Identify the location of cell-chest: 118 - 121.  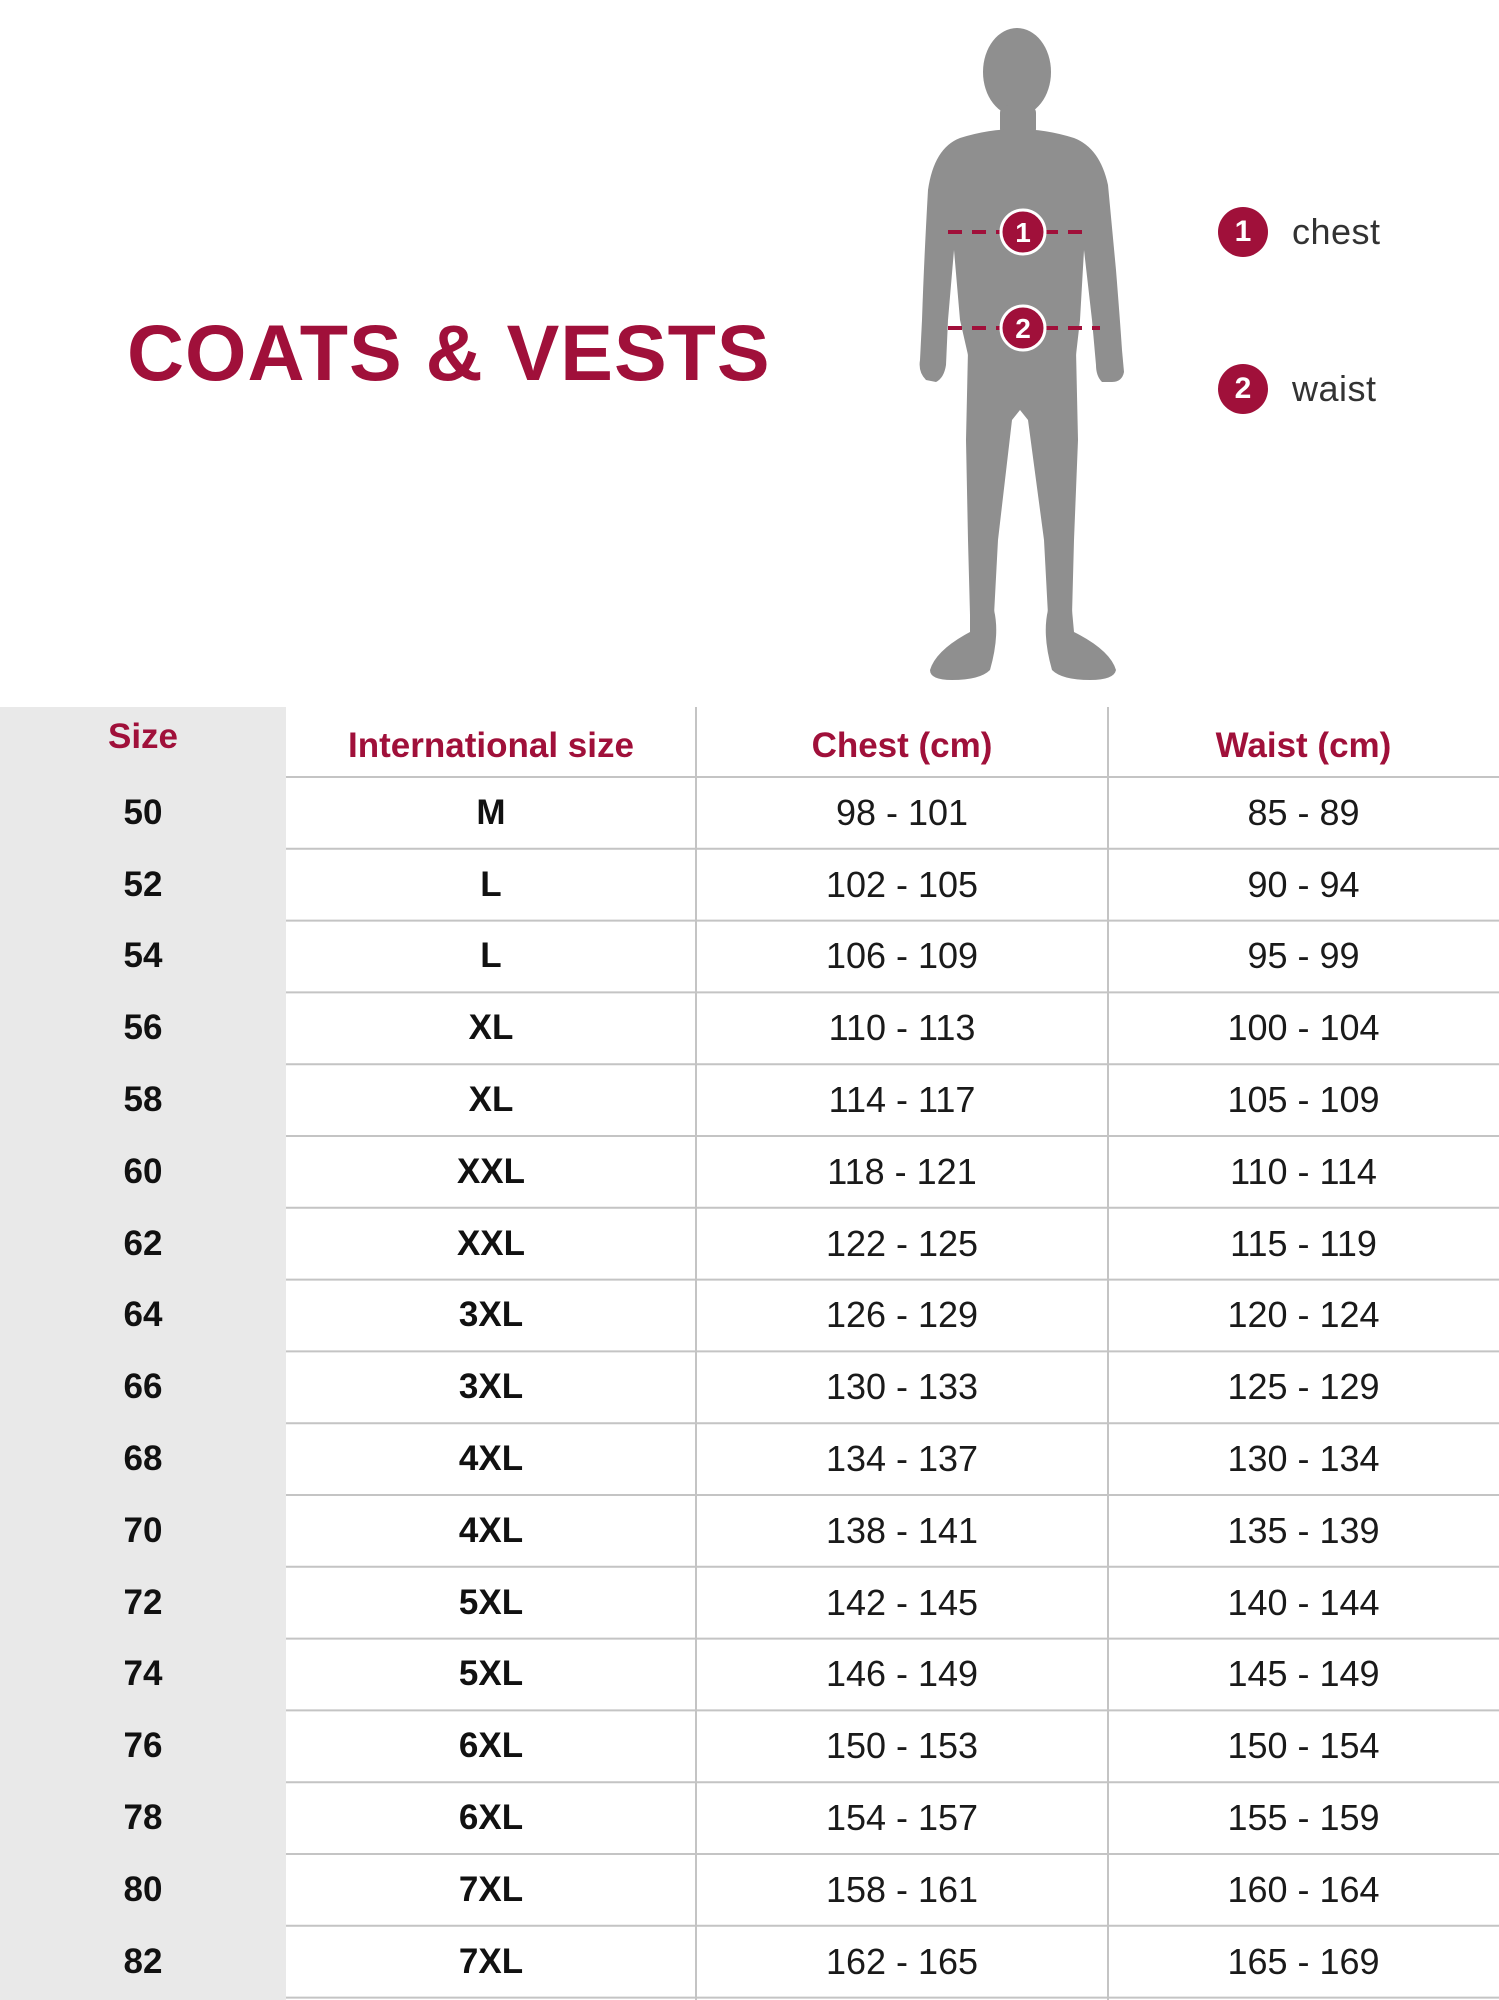
(902, 1171).